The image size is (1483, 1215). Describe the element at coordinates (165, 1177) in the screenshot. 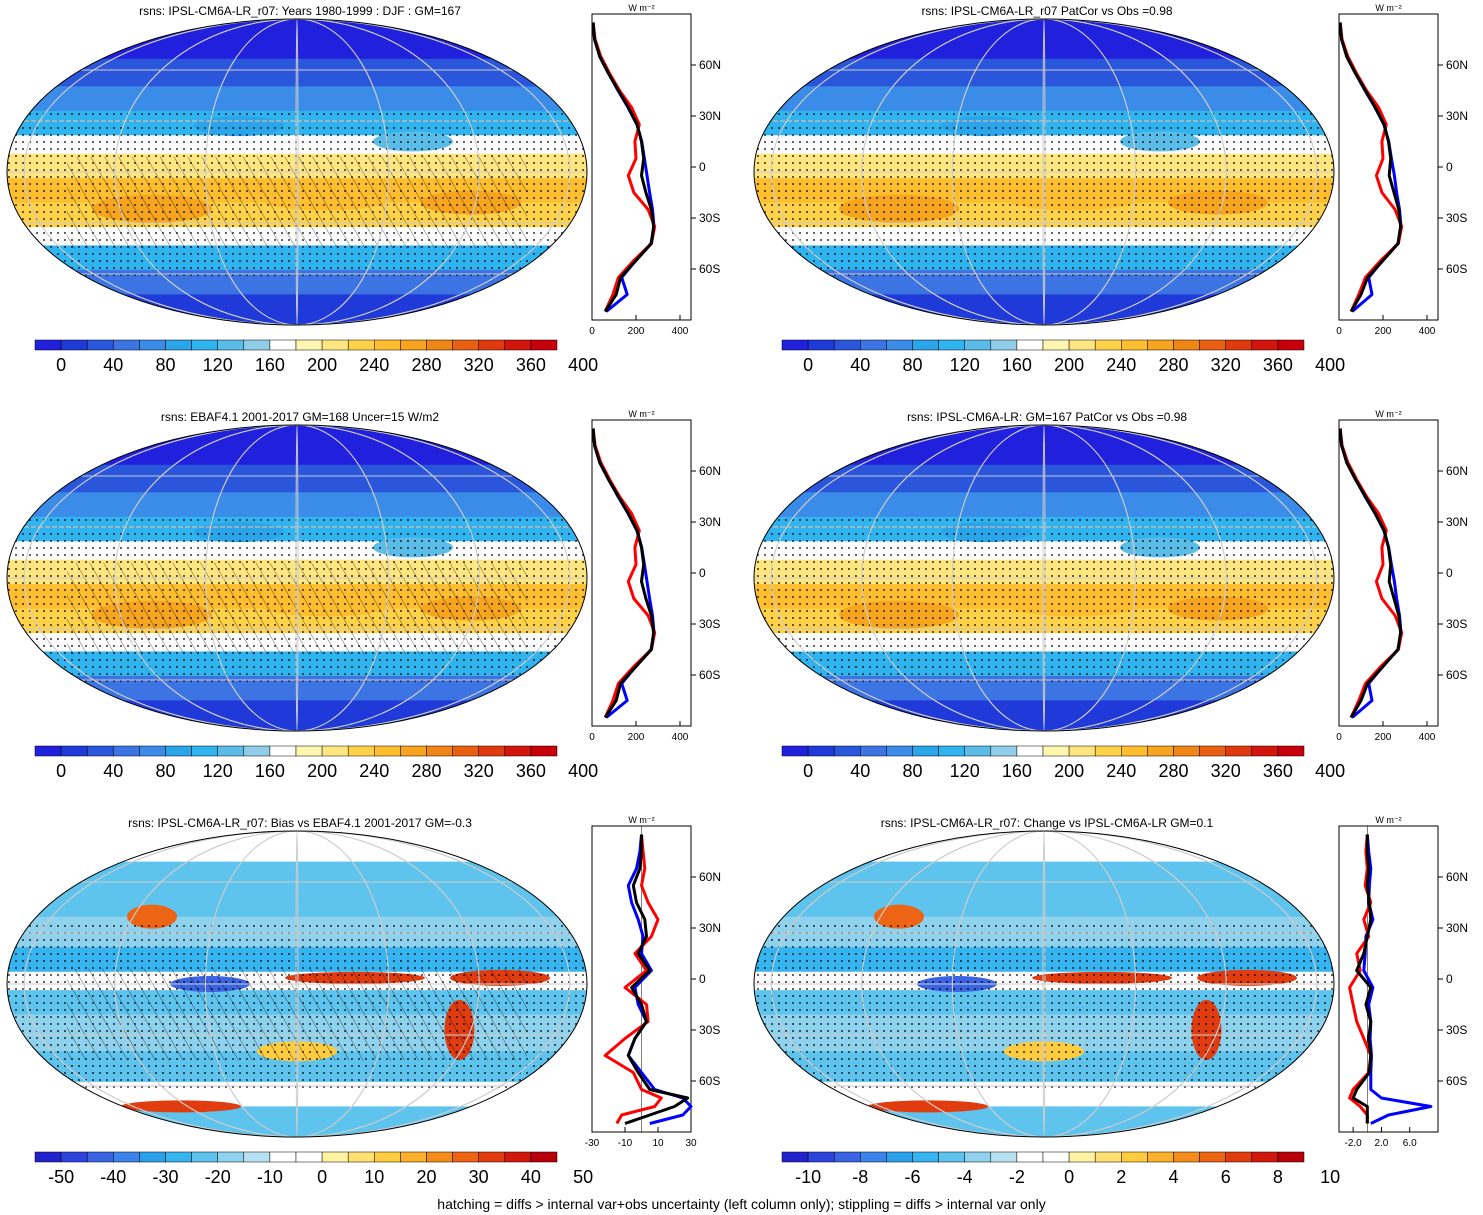

I see `colorbar-label: -30` at that location.